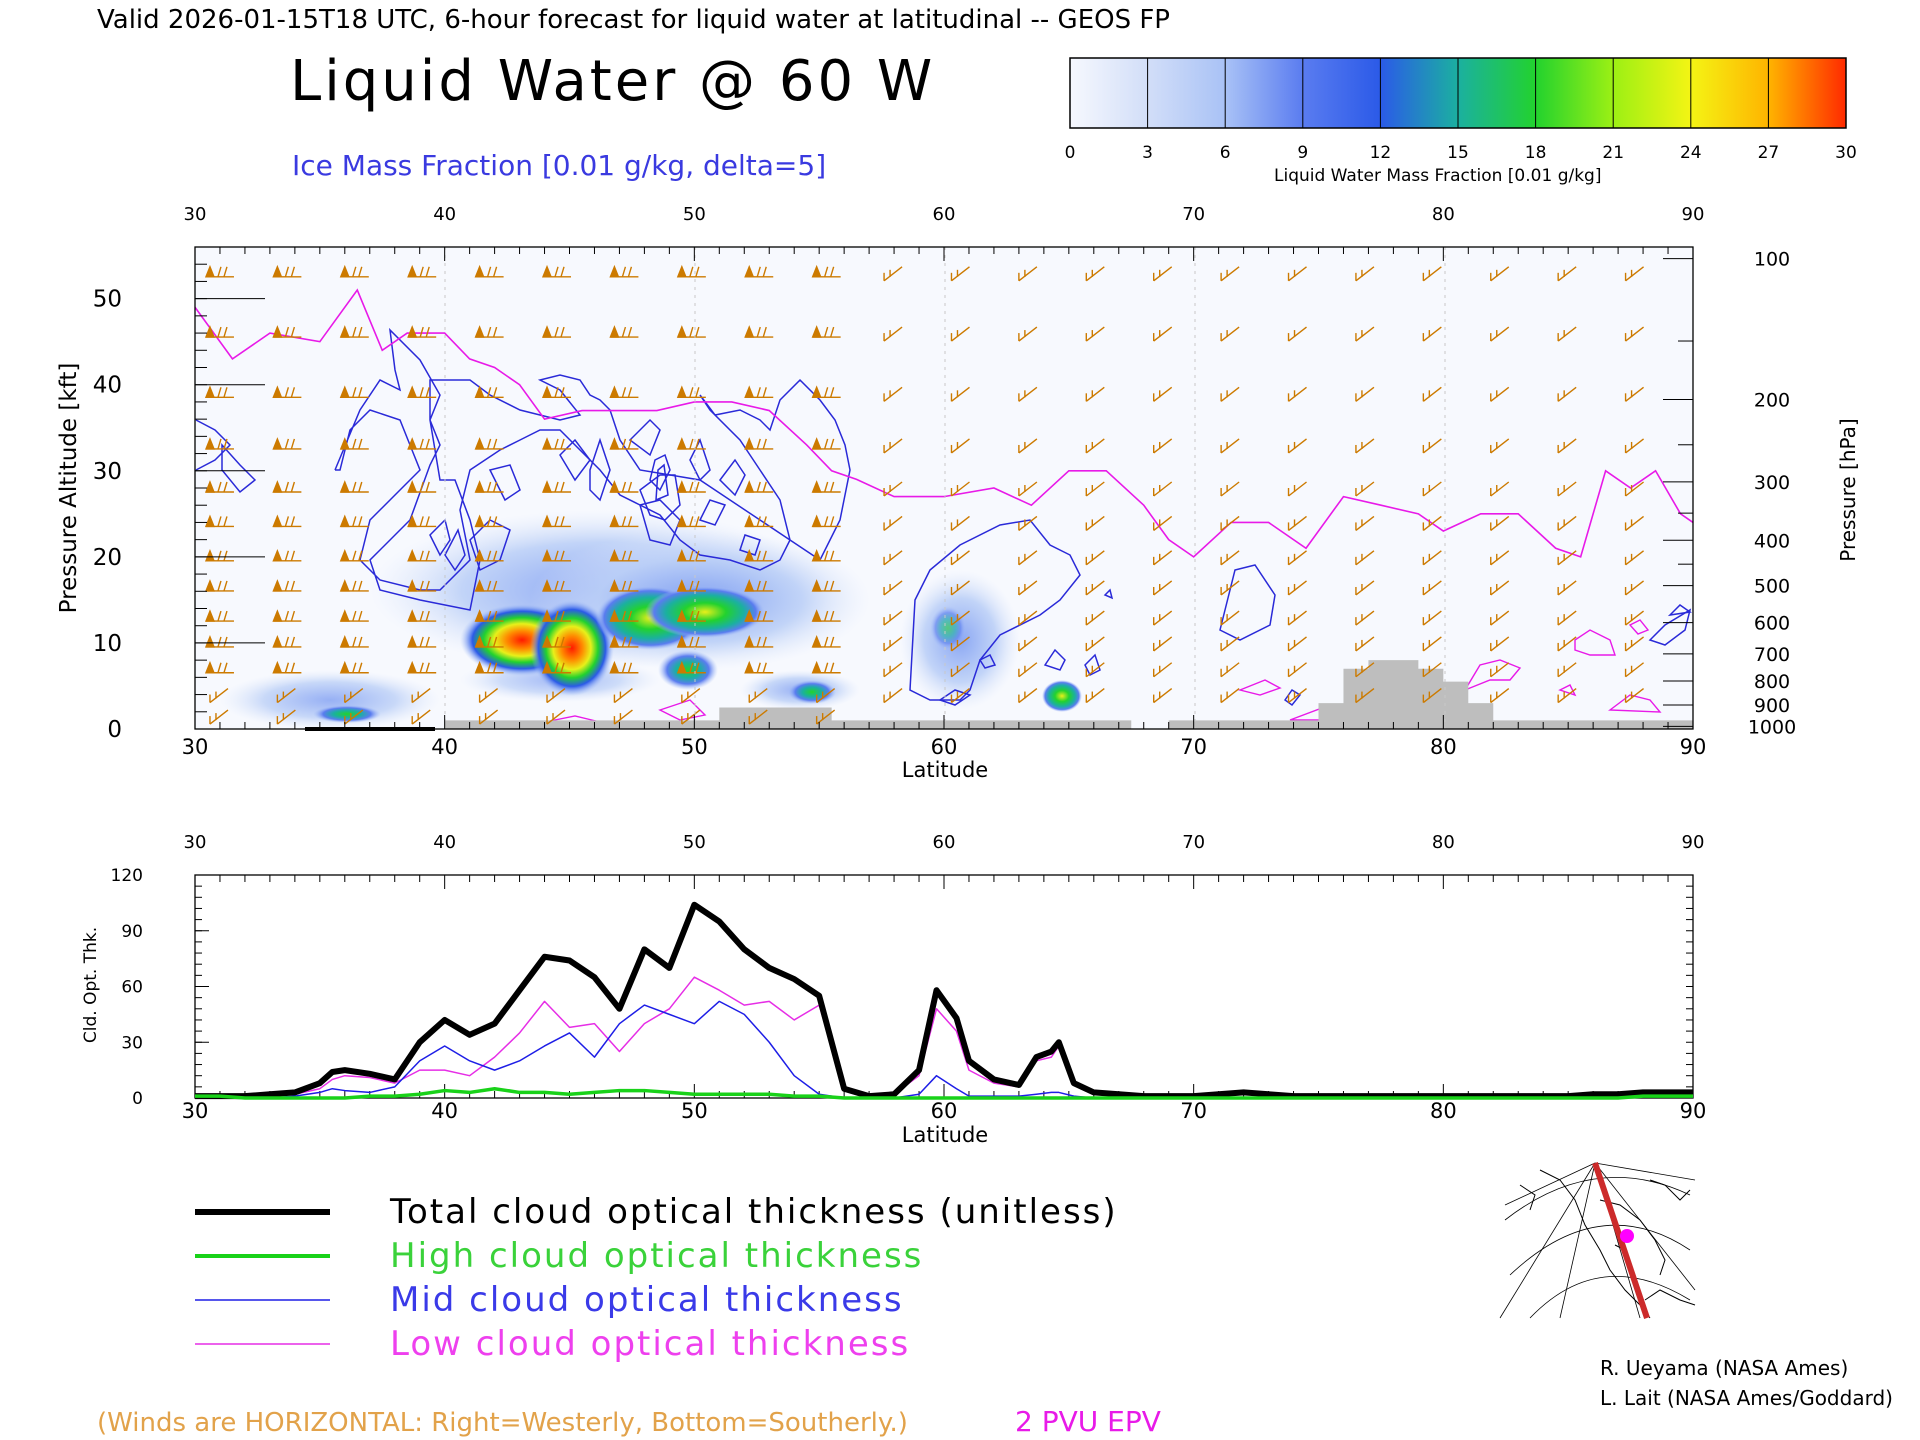 This screenshot has height=1440, width=1920. I want to click on y-tick-label: 60, so click(132, 988).